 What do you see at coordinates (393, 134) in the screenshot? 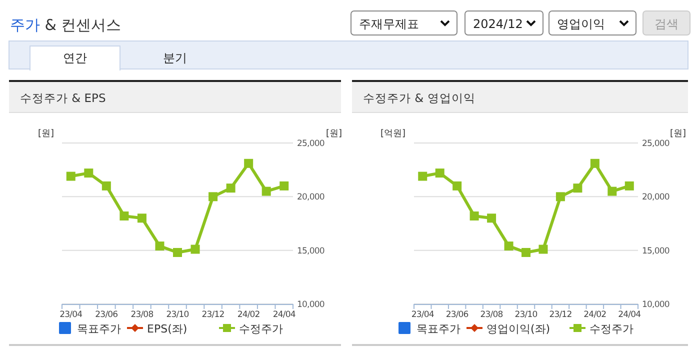
I see `y-axis-title: [억원]` at bounding box center [393, 134].